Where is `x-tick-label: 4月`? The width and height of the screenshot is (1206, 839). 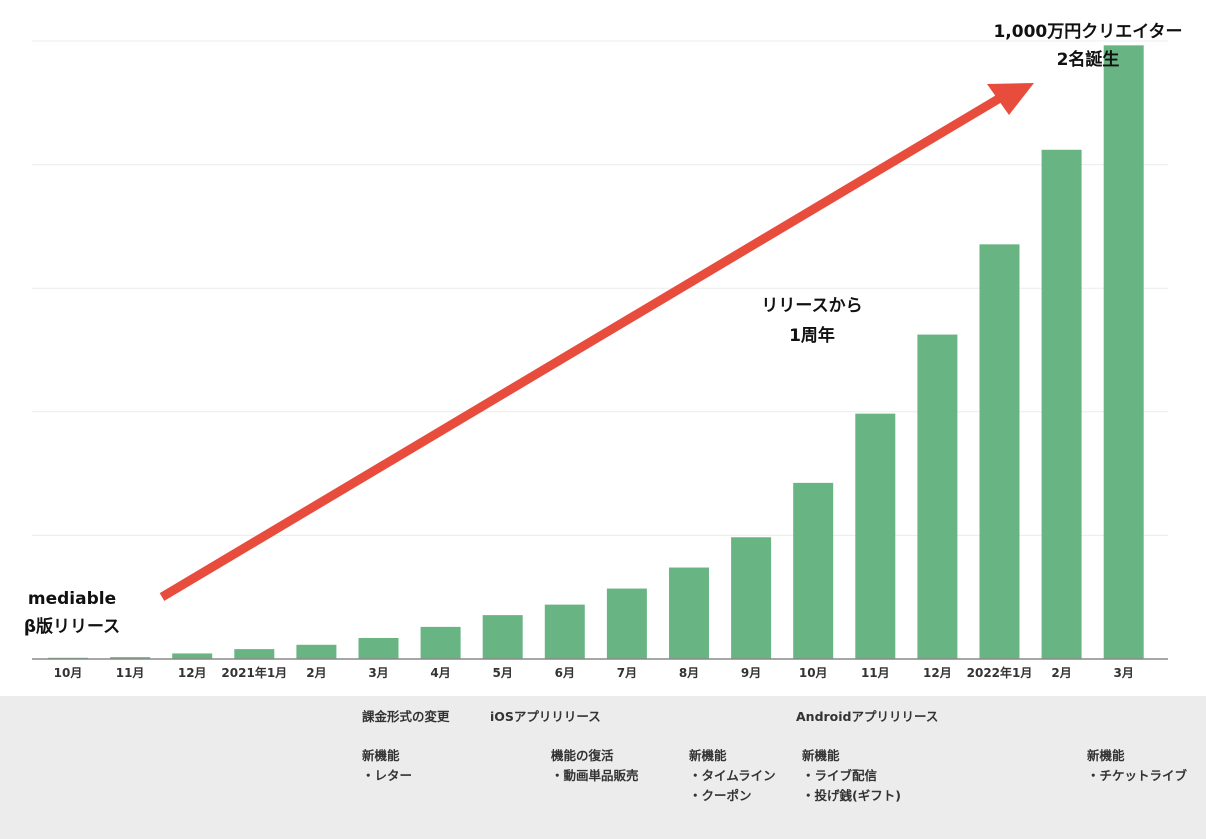
x-tick-label: 4月 is located at coordinates (440, 673).